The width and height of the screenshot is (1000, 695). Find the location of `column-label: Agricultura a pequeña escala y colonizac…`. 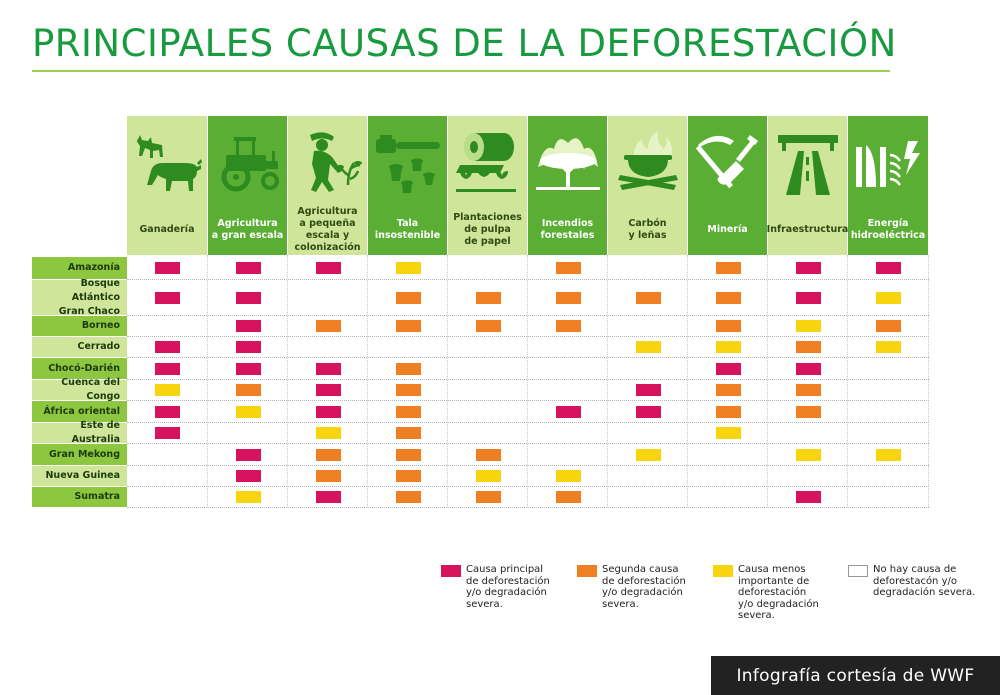

column-label: Agricultura a pequeña escala y colonizac… is located at coordinates (327, 229).